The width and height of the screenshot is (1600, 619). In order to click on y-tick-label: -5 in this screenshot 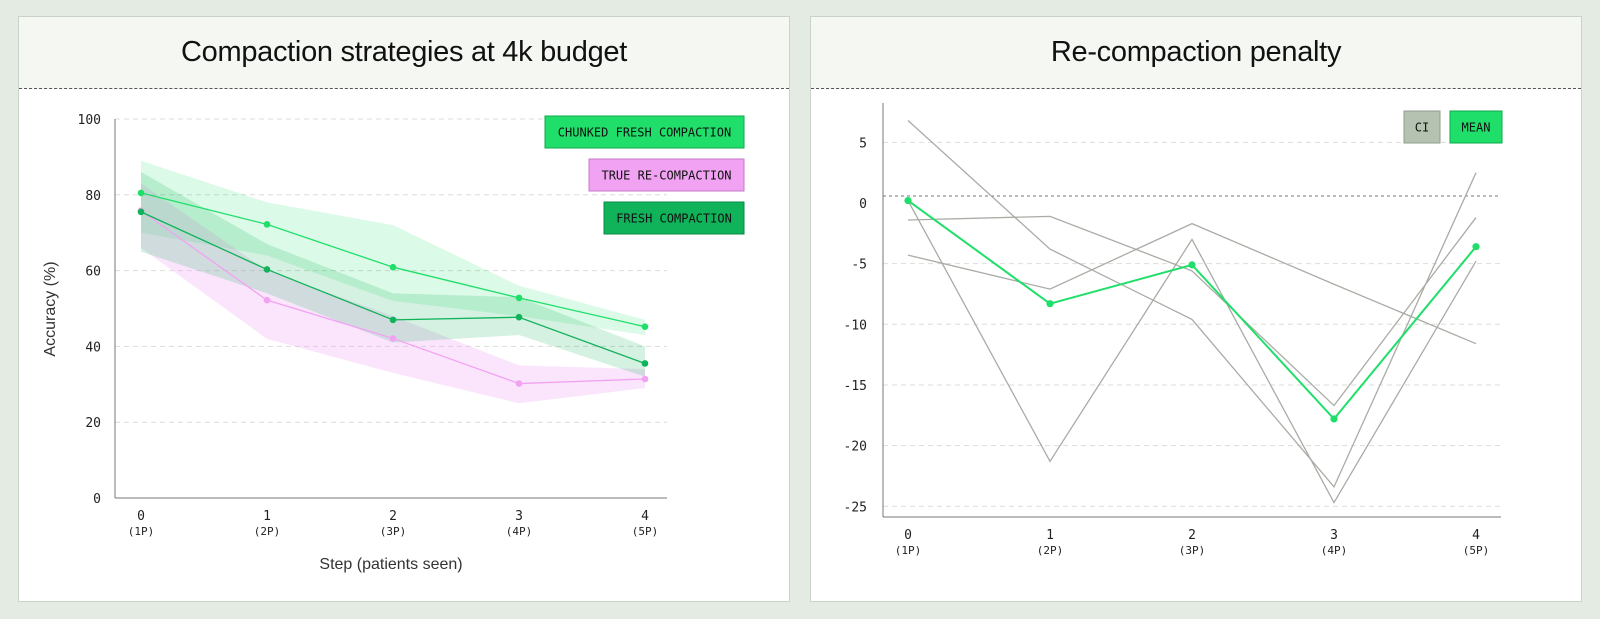, I will do `click(859, 265)`.